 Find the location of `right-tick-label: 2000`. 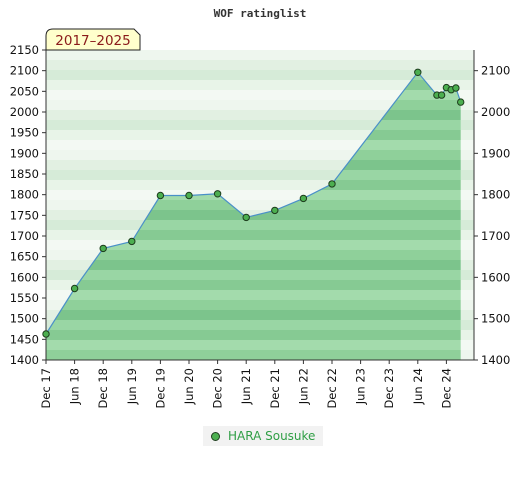

right-tick-label: 2000 is located at coordinates (495, 112).